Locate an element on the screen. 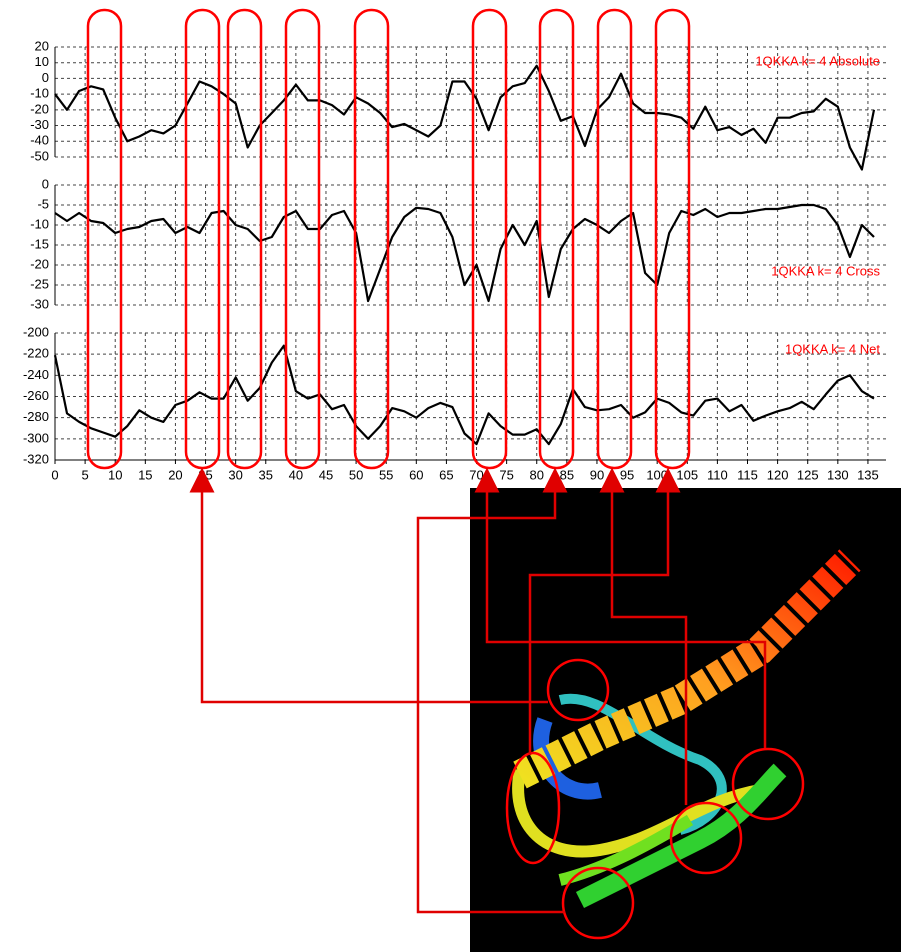 The width and height of the screenshot is (901, 952). series-label: 1QKKA k= 4 Absolute is located at coordinates (817, 60).